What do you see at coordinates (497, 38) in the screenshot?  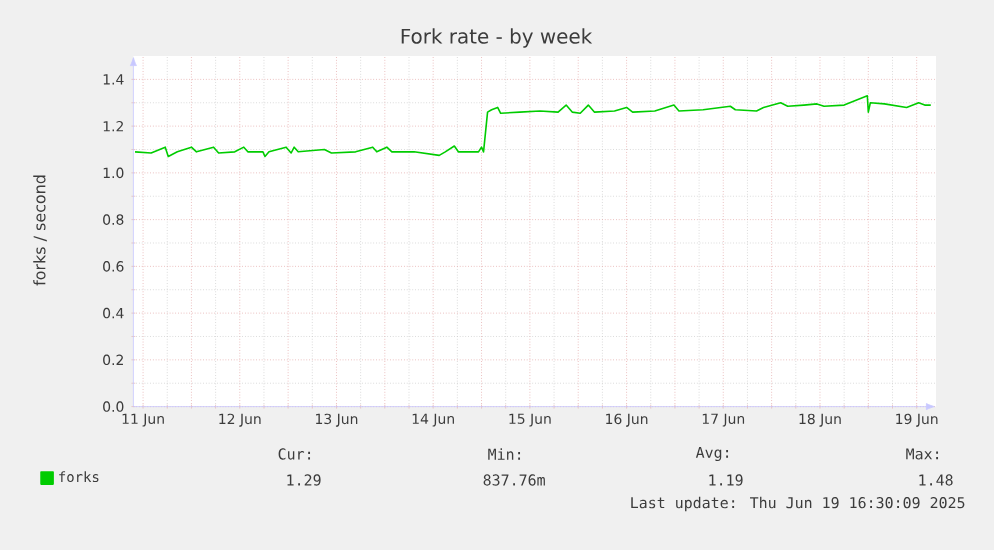 I see `chart-title: Fork rate - by week` at bounding box center [497, 38].